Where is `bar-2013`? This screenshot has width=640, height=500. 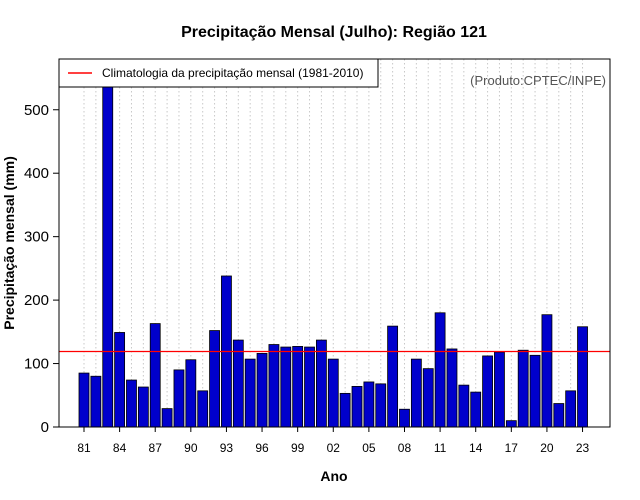 bar-2013 is located at coordinates (464, 406).